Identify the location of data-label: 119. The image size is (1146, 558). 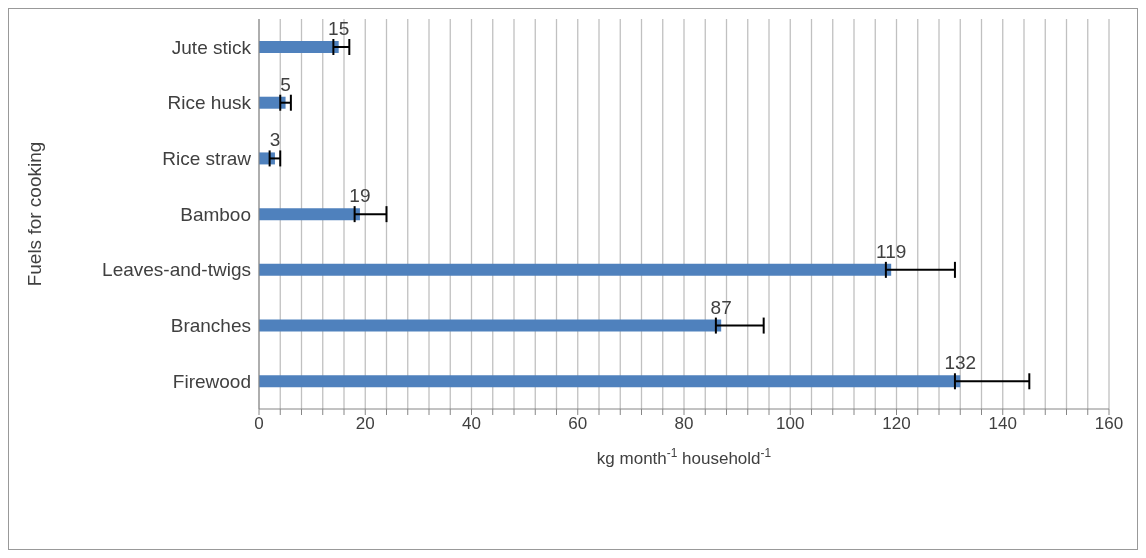
(891, 251).